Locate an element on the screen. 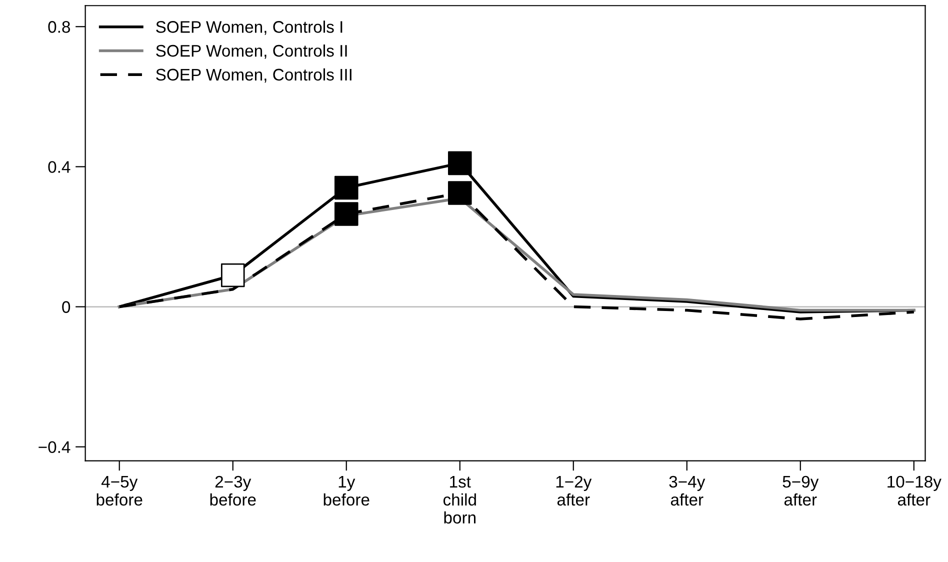  x-tick-label: 5−9y after is located at coordinates (800, 491).